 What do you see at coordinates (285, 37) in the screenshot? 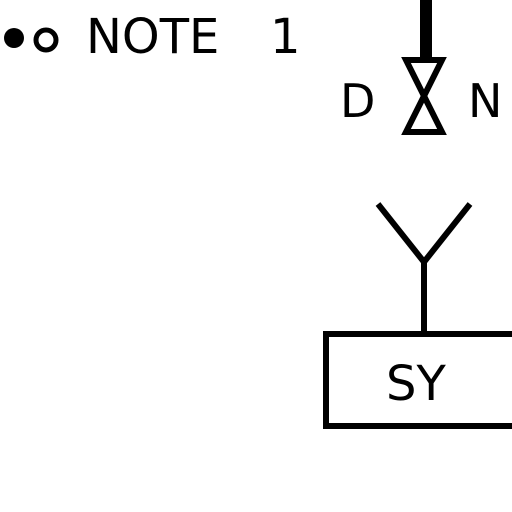
I see `note-number: 1` at bounding box center [285, 37].